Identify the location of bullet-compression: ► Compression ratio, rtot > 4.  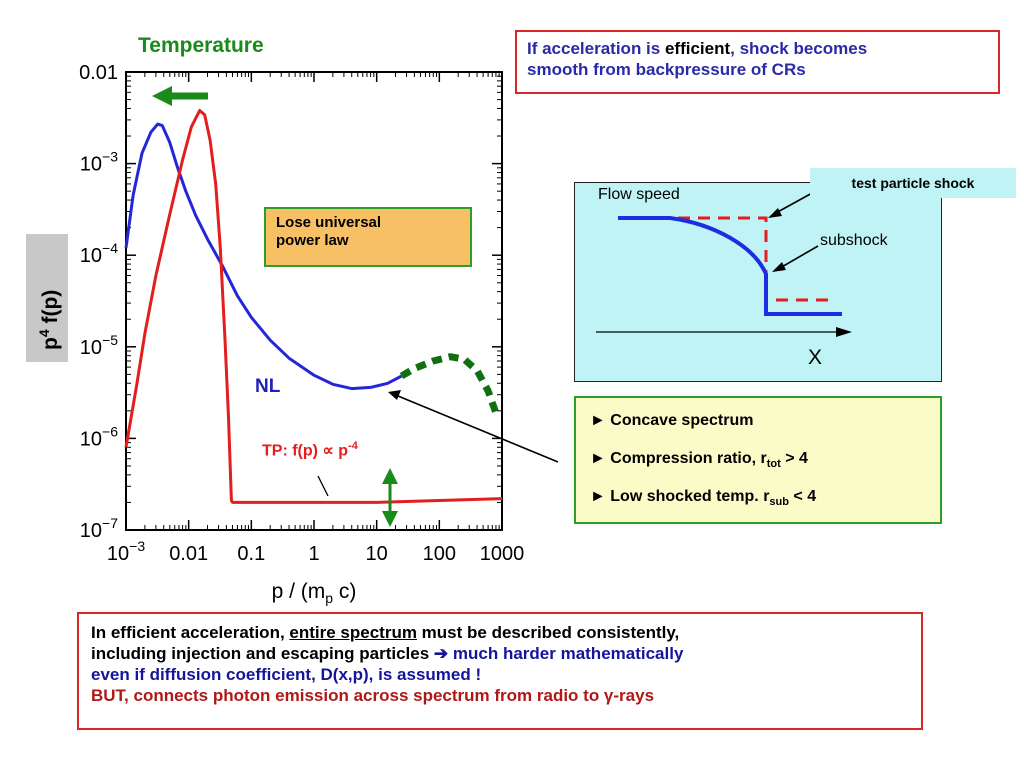
(758, 465).